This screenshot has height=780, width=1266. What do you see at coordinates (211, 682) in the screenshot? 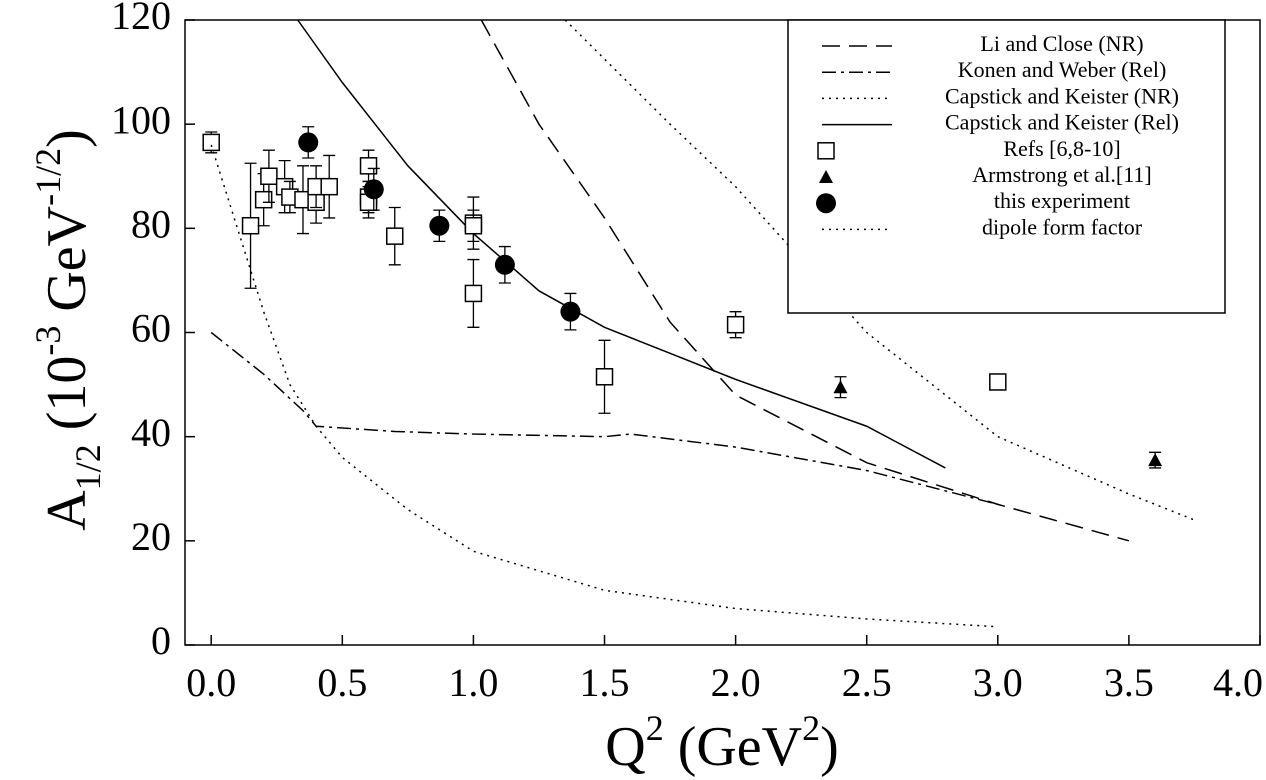
I see `x-tick-label: 0.0` at bounding box center [211, 682].